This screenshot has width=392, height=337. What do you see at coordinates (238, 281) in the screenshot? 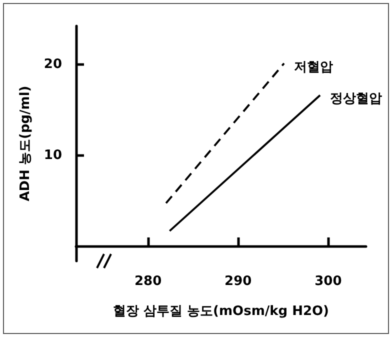
I see `x-tick-label: 290` at bounding box center [238, 281].